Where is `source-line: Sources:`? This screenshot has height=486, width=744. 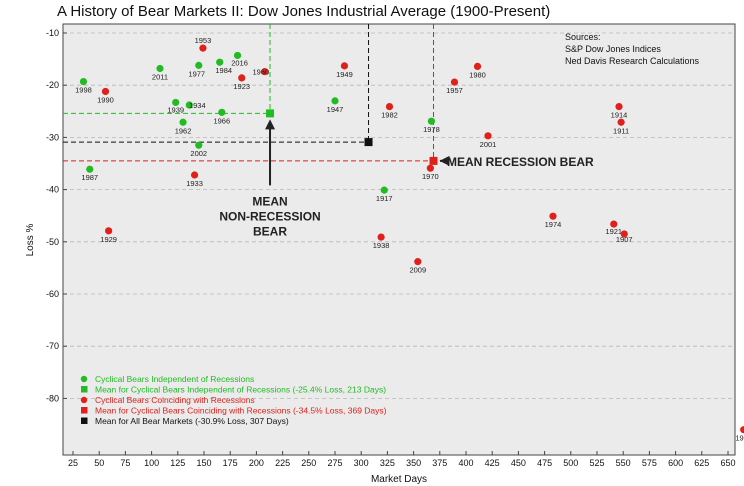
source-line: Sources: is located at coordinates (583, 37).